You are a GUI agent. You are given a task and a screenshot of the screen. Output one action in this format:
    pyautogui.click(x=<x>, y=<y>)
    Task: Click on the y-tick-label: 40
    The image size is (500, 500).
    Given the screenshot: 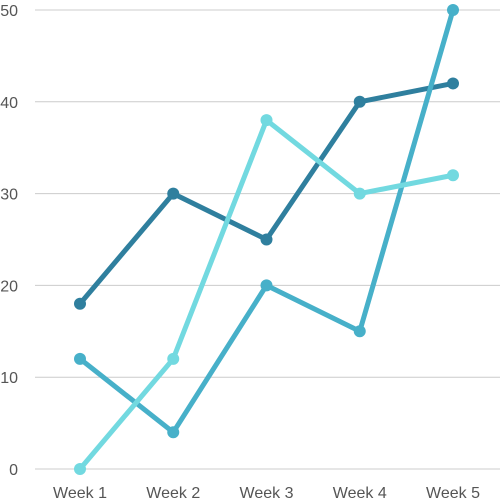 What is the action you would take?
    pyautogui.click(x=9, y=103)
    